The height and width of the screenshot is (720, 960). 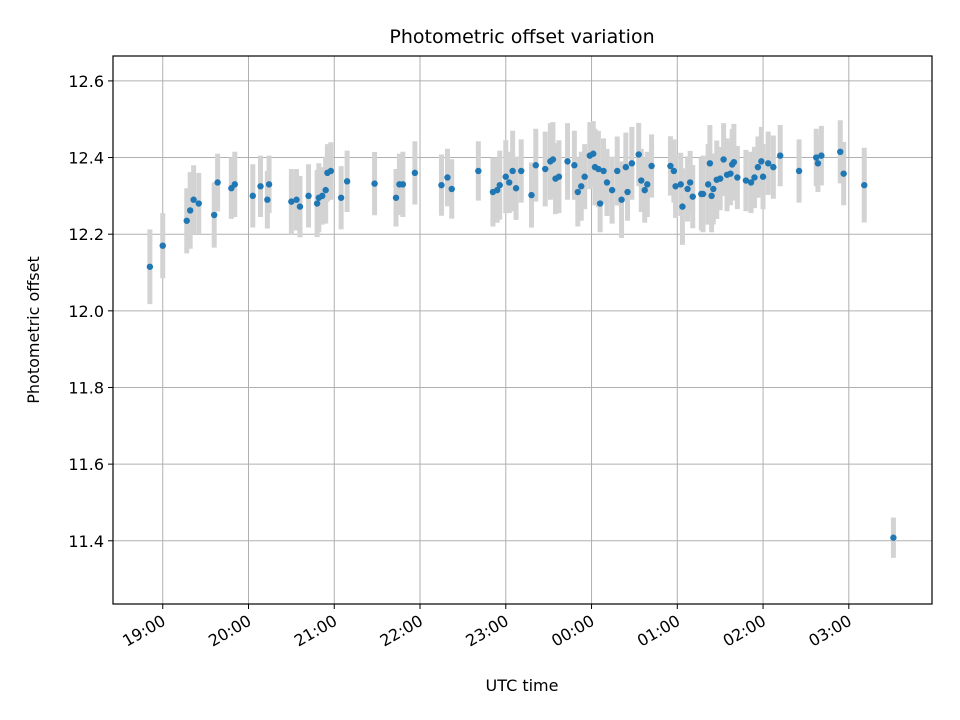 I want to click on x-axis-title: UTC time, so click(x=522, y=685).